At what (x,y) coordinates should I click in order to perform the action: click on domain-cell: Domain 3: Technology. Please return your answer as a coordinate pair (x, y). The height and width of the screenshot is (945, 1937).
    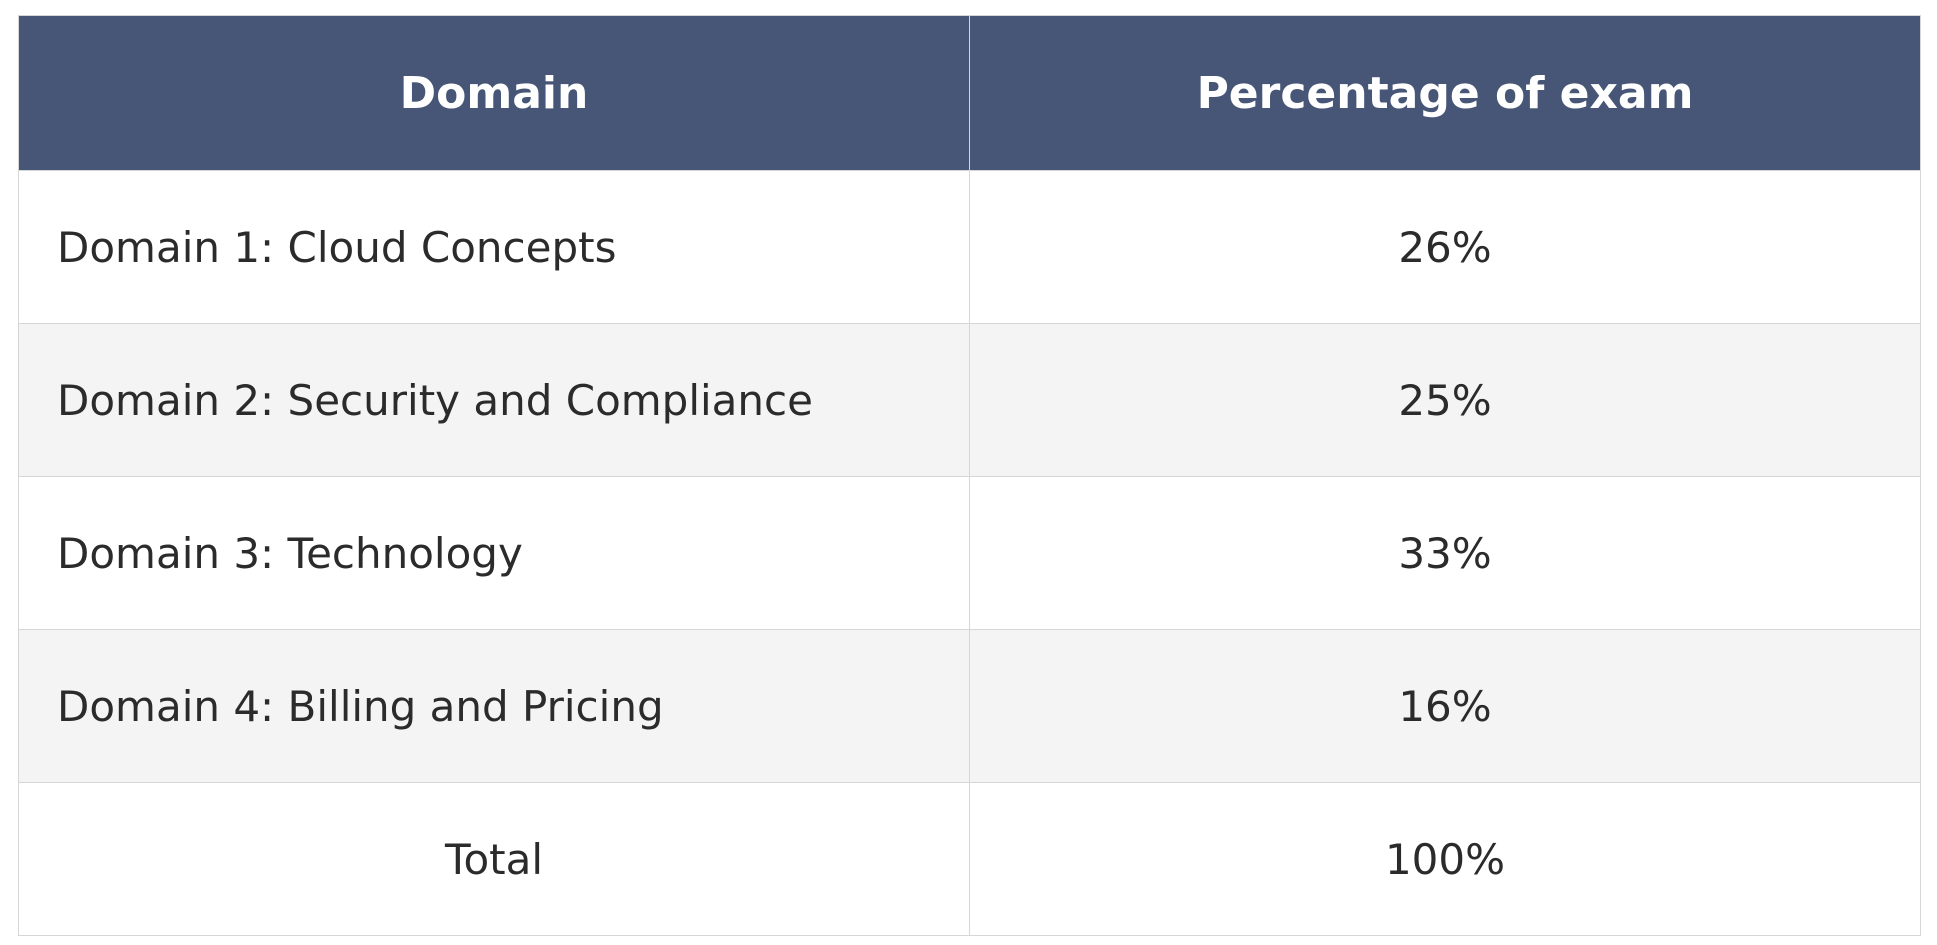
    Looking at the image, I should click on (494, 553).